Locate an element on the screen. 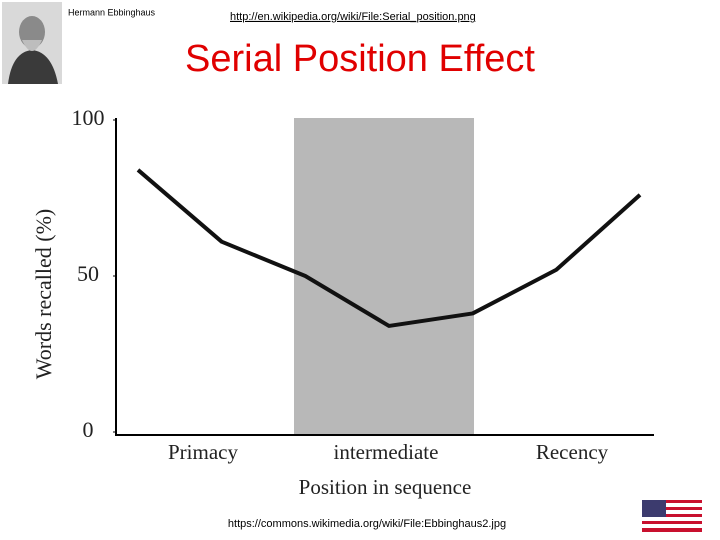 The image size is (720, 540). y-axis-title: Words recalled (%) is located at coordinates (43, 294).